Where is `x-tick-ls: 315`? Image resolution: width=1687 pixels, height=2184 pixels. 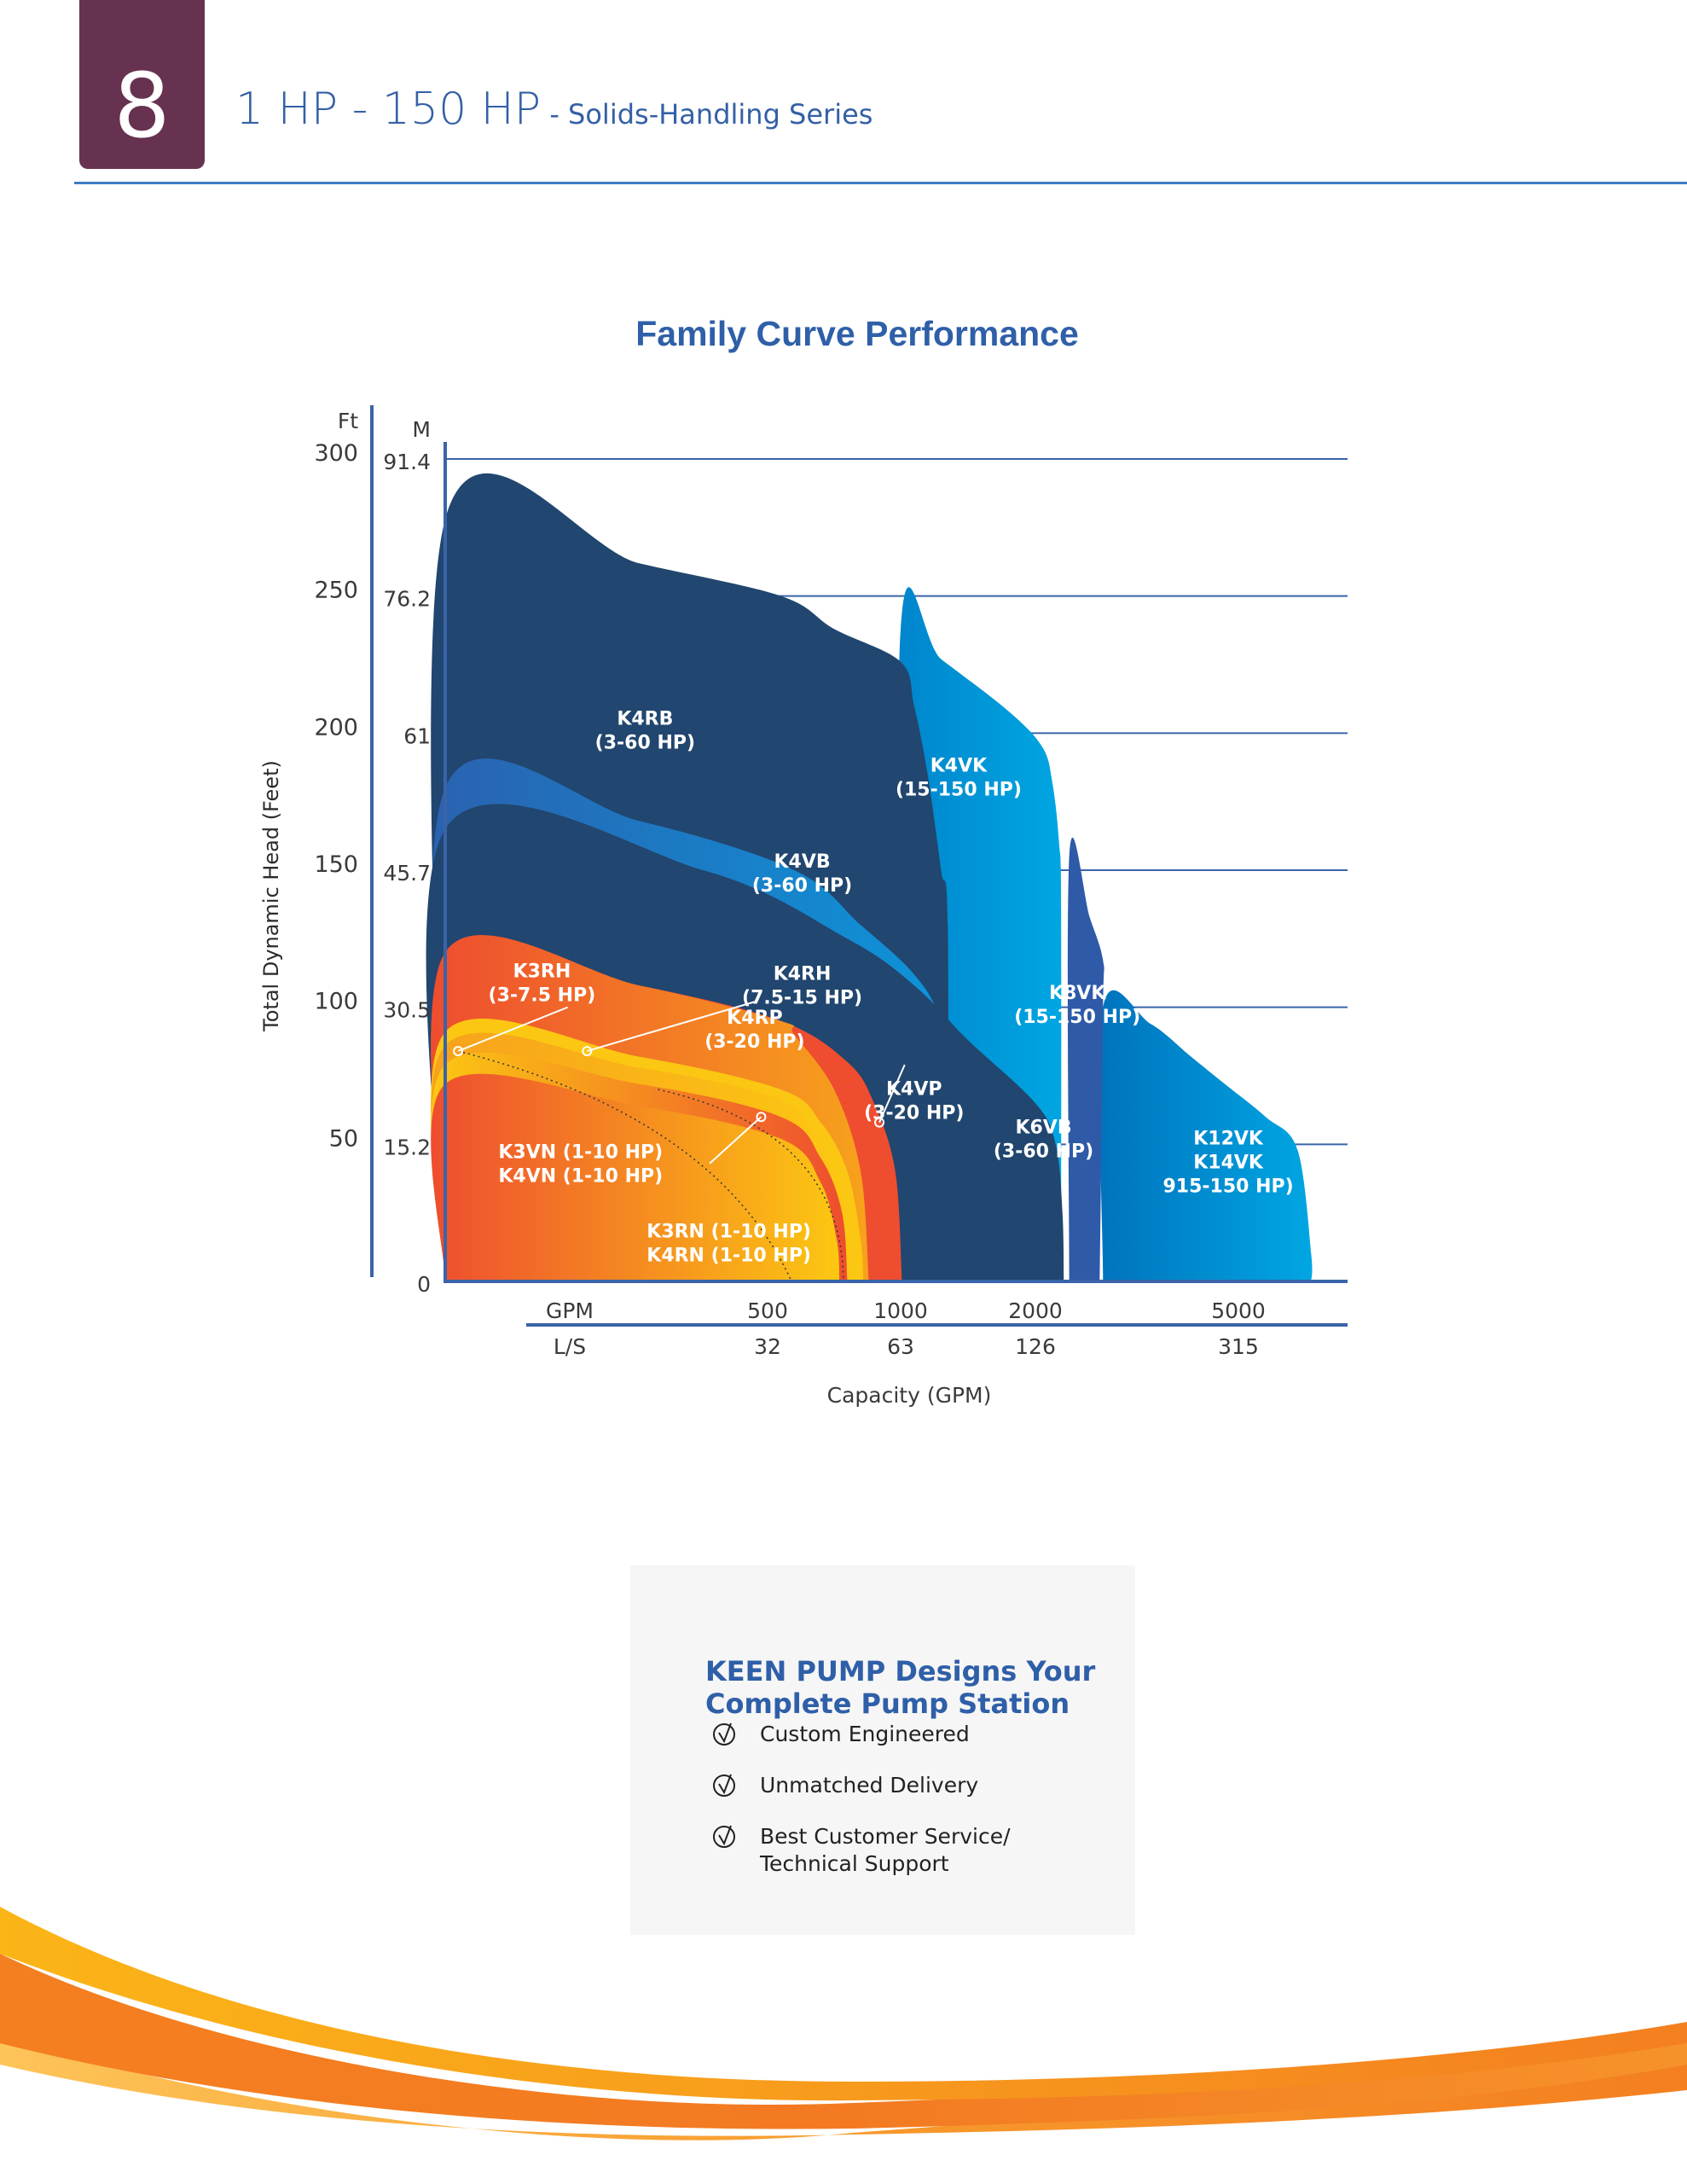
x-tick-ls: 315 is located at coordinates (1239, 1346).